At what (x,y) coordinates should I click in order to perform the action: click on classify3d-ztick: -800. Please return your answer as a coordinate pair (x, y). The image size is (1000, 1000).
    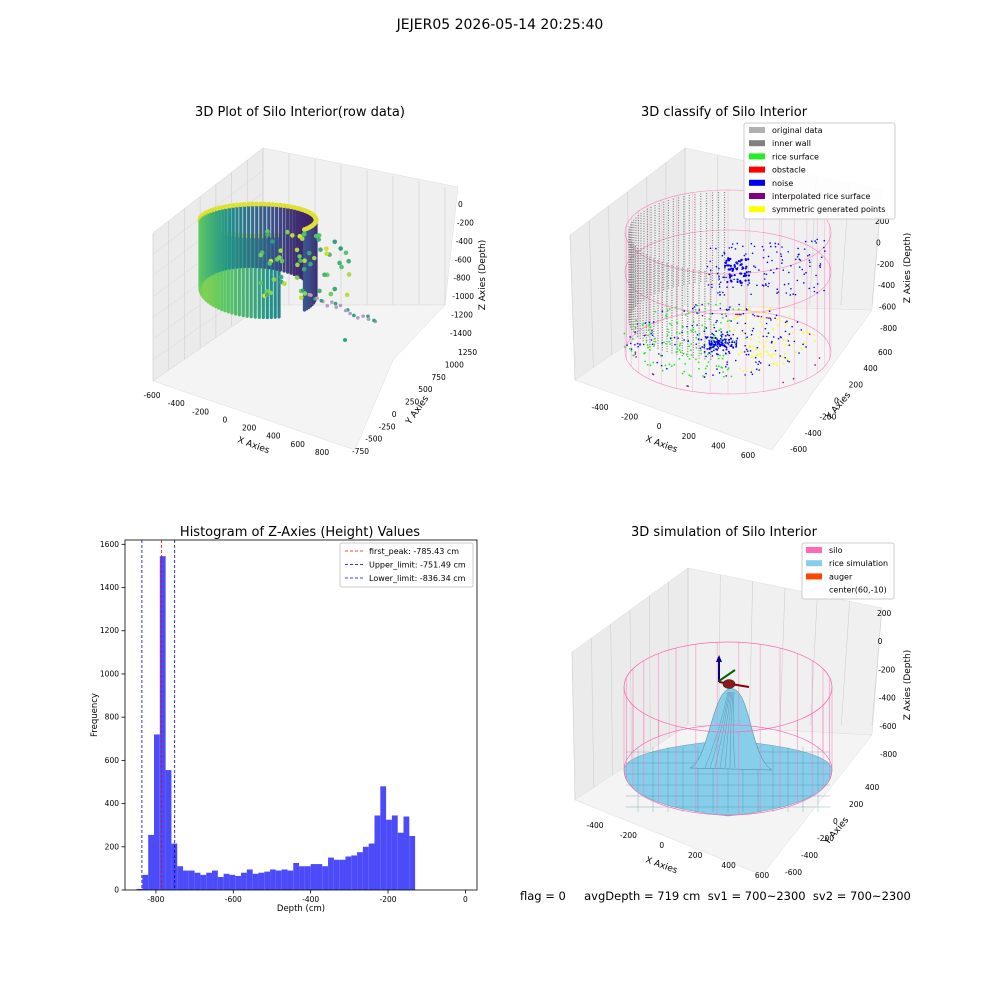
    Looking at the image, I should click on (888, 328).